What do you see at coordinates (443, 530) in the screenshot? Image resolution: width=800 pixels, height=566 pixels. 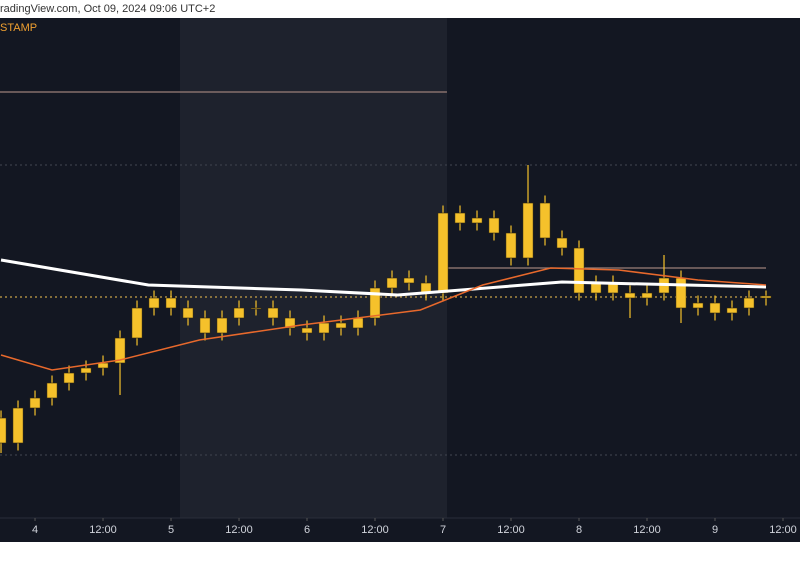 I see `x-tick-label: 7` at bounding box center [443, 530].